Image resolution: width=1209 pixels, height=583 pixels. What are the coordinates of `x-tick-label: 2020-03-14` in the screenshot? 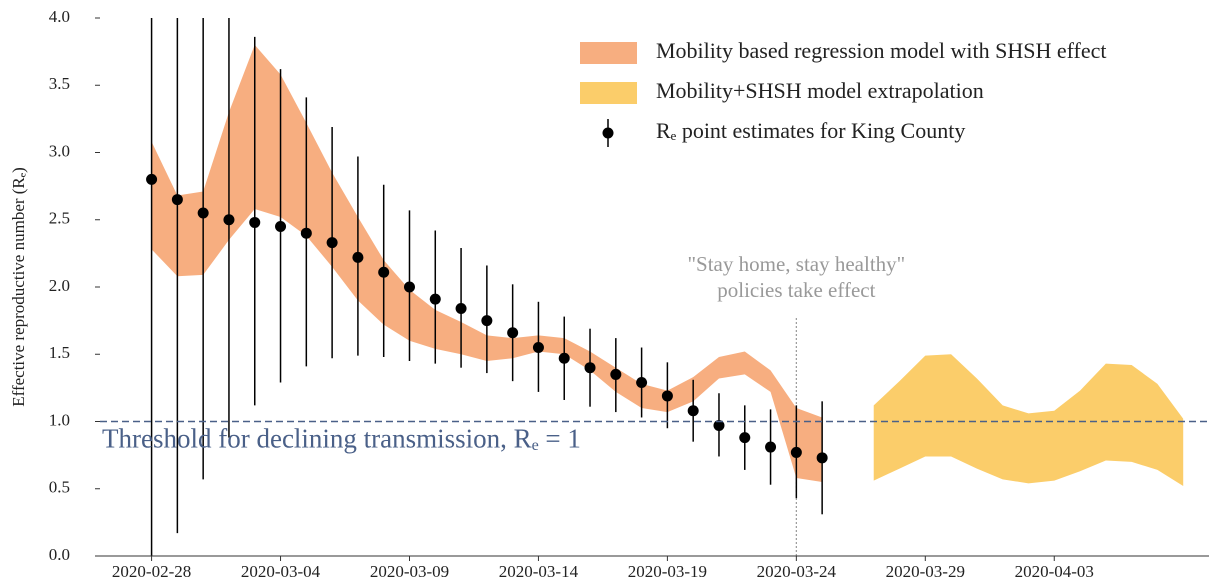 It's located at (539, 571).